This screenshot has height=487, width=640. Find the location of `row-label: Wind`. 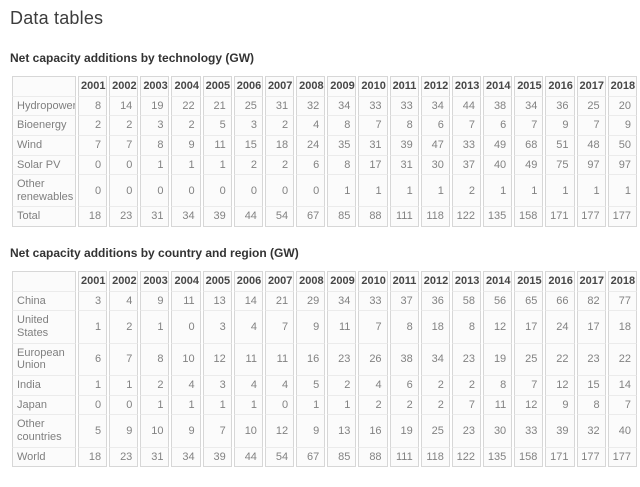

row-label: Wind is located at coordinates (44, 145).